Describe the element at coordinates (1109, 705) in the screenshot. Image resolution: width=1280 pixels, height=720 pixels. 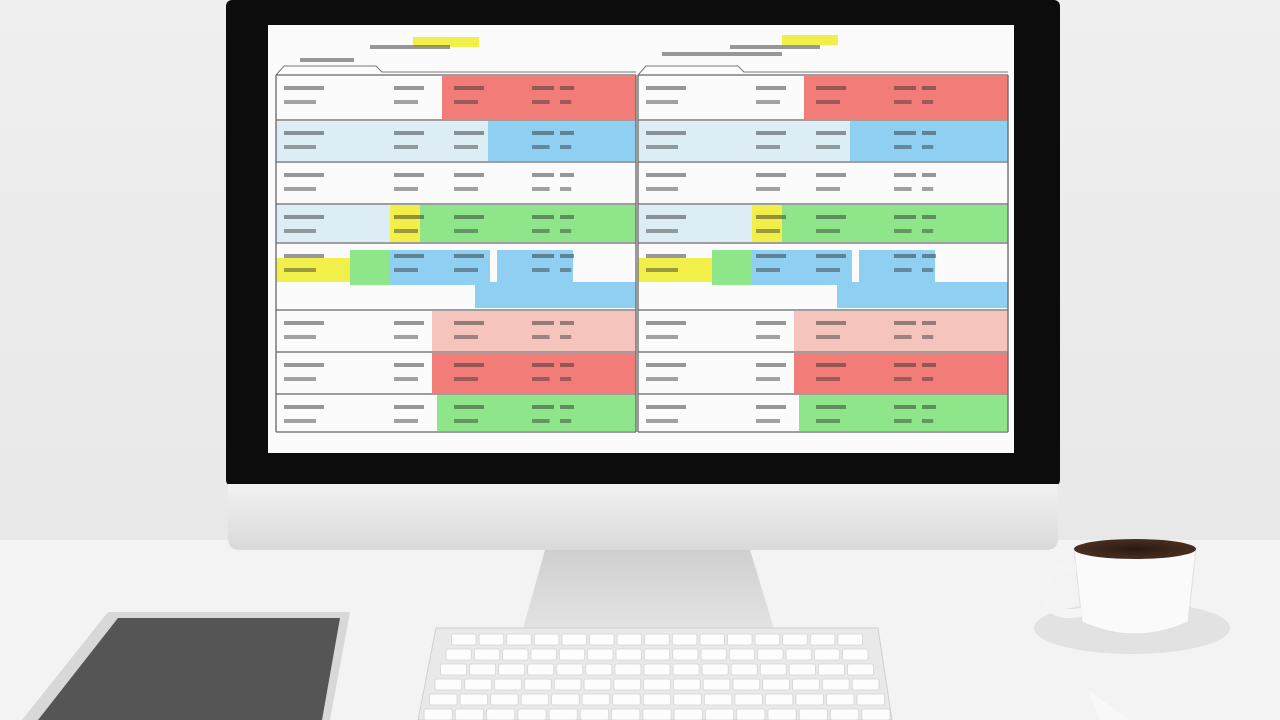
I see `mouse` at that location.